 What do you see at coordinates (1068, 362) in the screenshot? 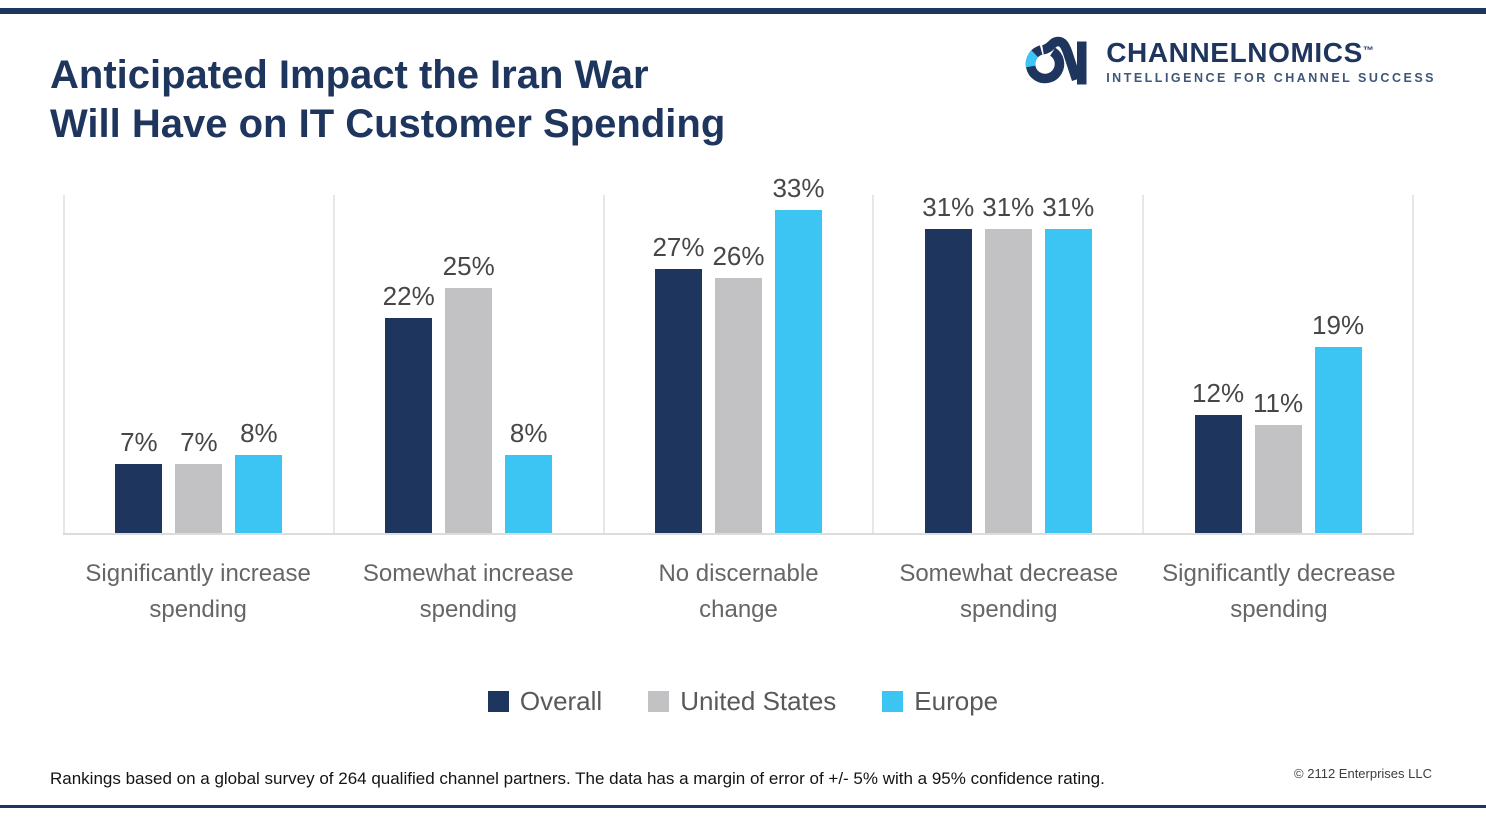
I see `bar-europe: 31%` at bounding box center [1068, 362].